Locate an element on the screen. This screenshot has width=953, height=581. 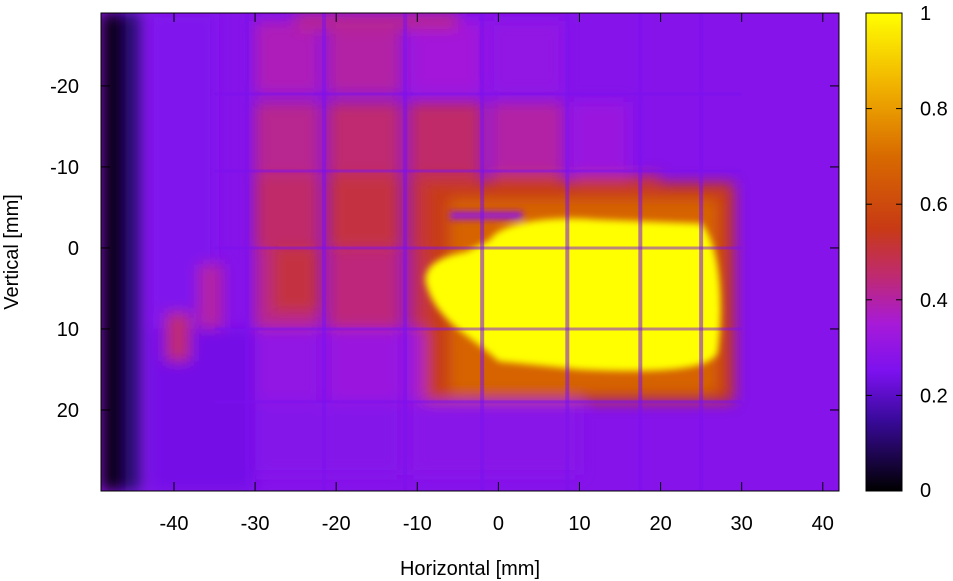
heatmap-cell-spot is located at coordinates (295, 280).